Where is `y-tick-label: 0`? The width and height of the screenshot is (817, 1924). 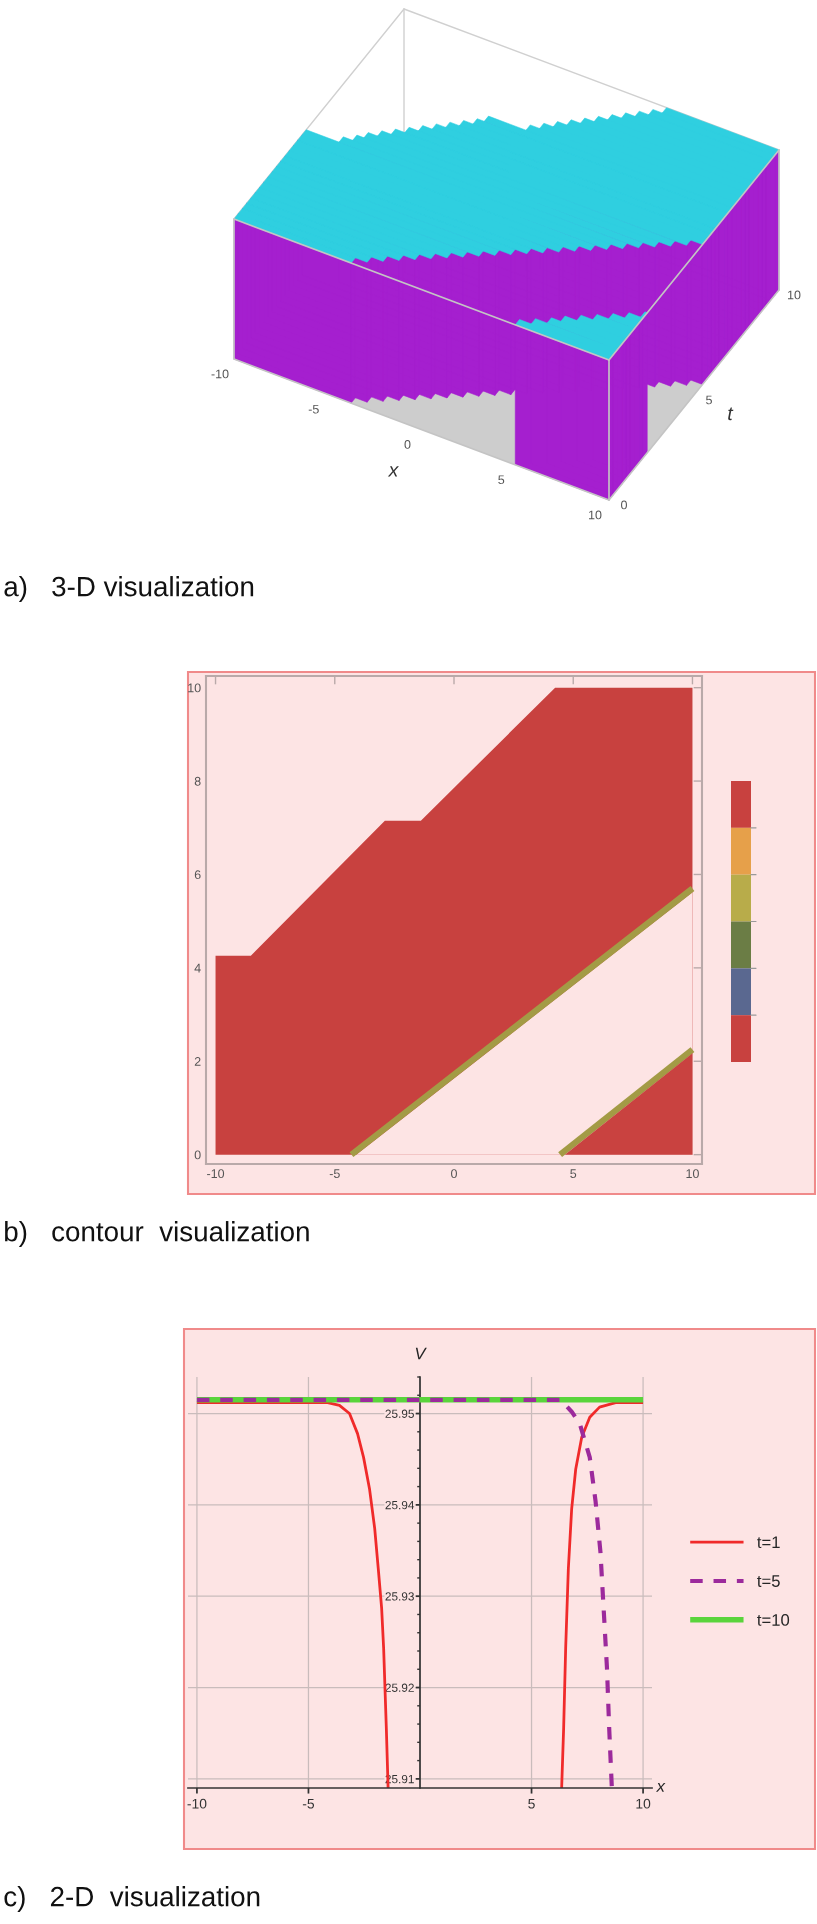
y-tick-label: 0 is located at coordinates (197, 1155).